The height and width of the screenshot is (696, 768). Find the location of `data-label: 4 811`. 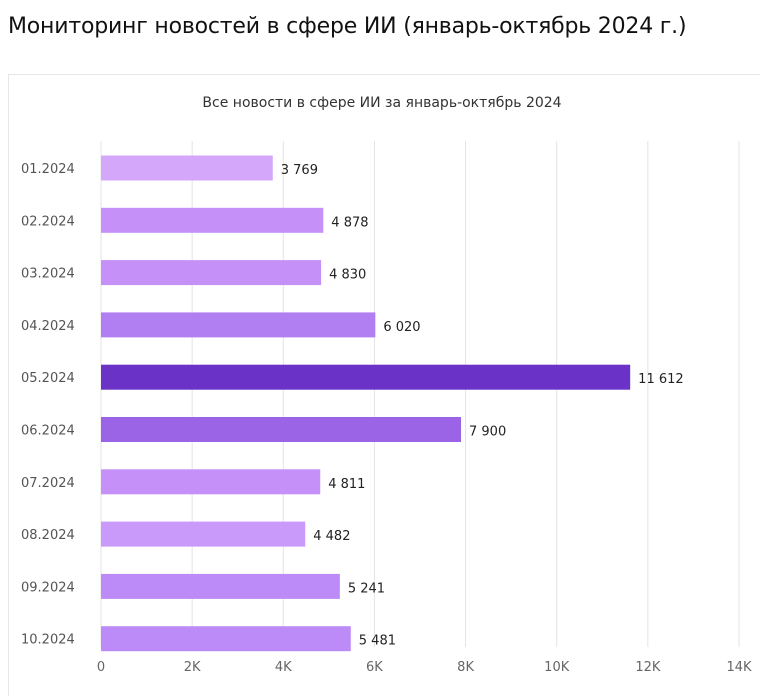

data-label: 4 811 is located at coordinates (346, 484).